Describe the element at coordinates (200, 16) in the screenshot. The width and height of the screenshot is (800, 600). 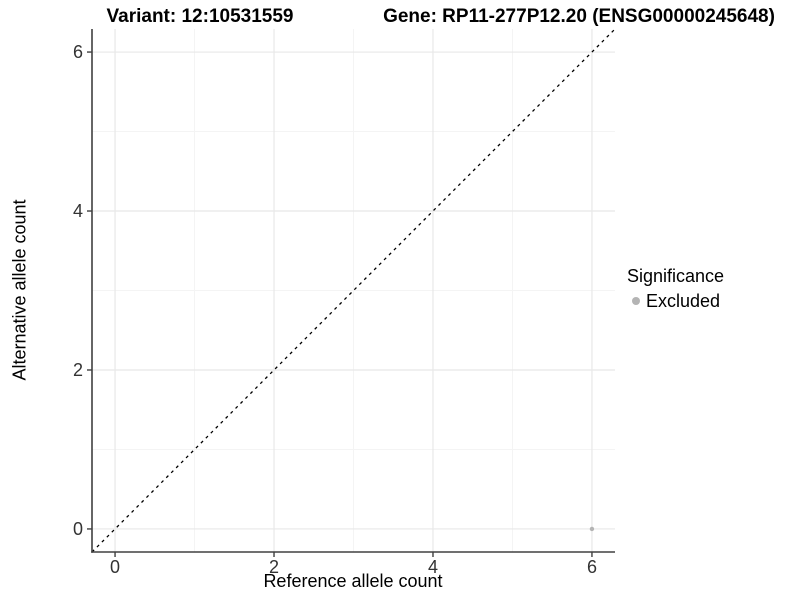
I see `plot-title-variant: Variant: 12:10531559` at that location.